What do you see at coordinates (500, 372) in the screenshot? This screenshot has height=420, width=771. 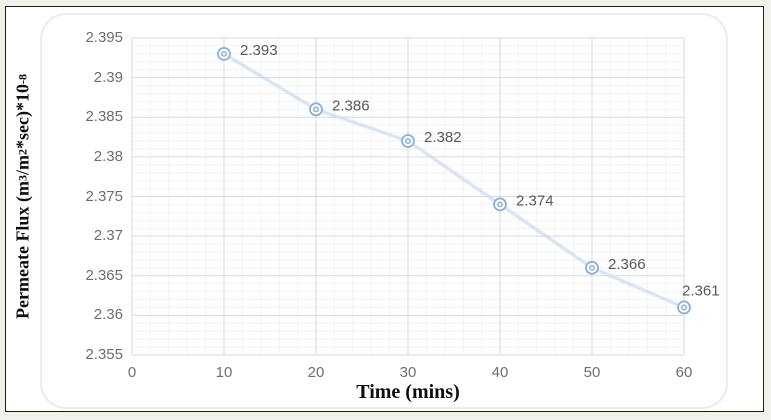 I see `x-tick-label: 40` at bounding box center [500, 372].